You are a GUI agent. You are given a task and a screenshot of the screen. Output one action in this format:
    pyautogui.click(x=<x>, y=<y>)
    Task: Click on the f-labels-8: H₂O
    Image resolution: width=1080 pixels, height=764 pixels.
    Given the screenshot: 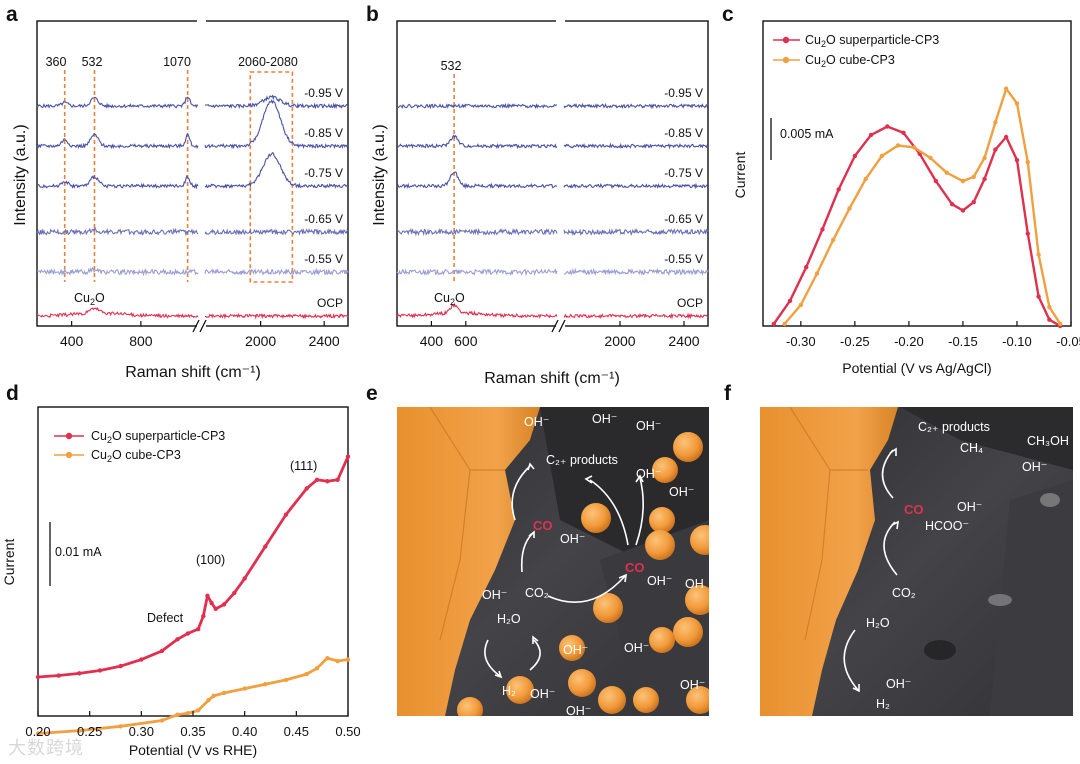 What is the action you would take?
    pyautogui.click(x=878, y=623)
    